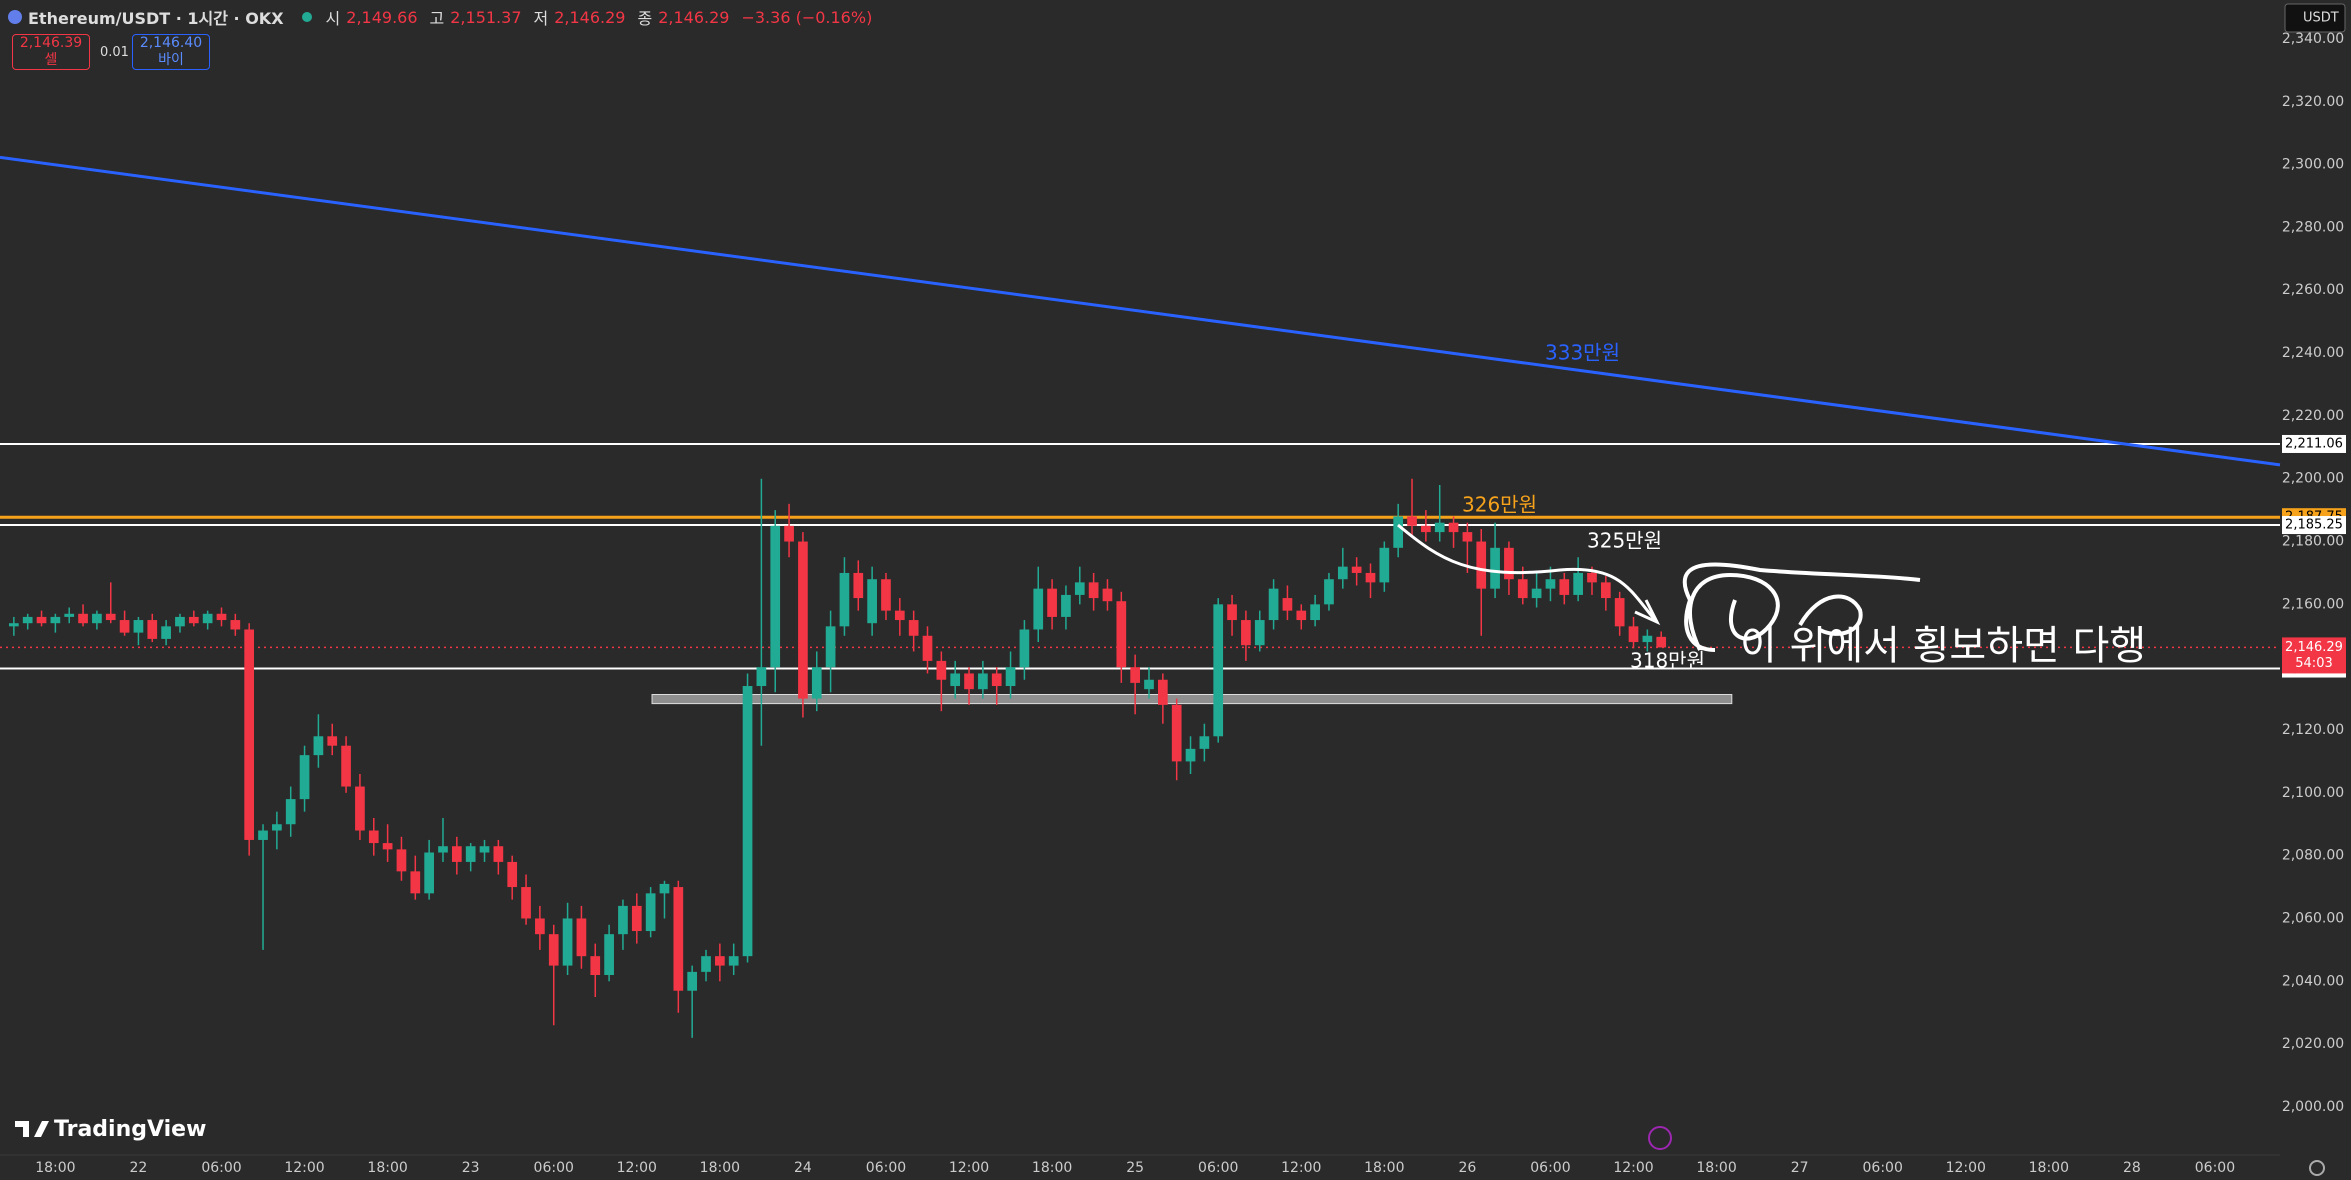  Describe the element at coordinates (306, 17) in the screenshot. I see `status-dot` at that location.